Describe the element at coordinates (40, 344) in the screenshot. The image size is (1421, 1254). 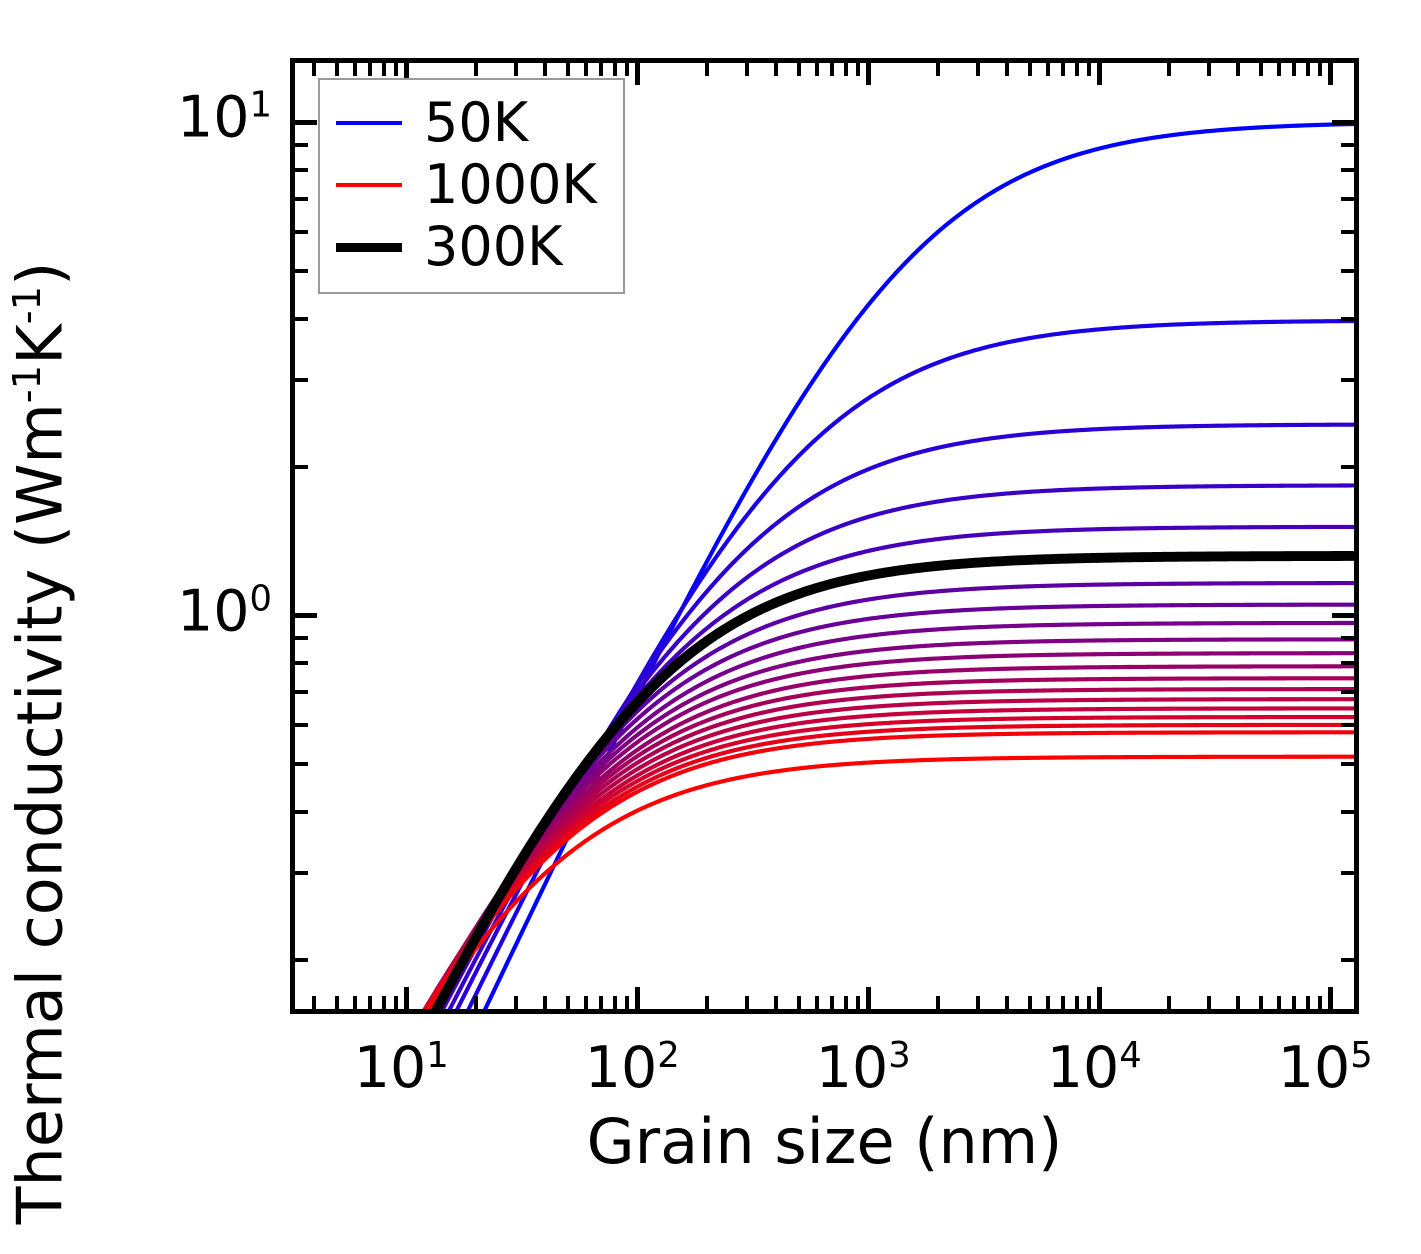
I see `y-axis-label-mid: K` at that location.